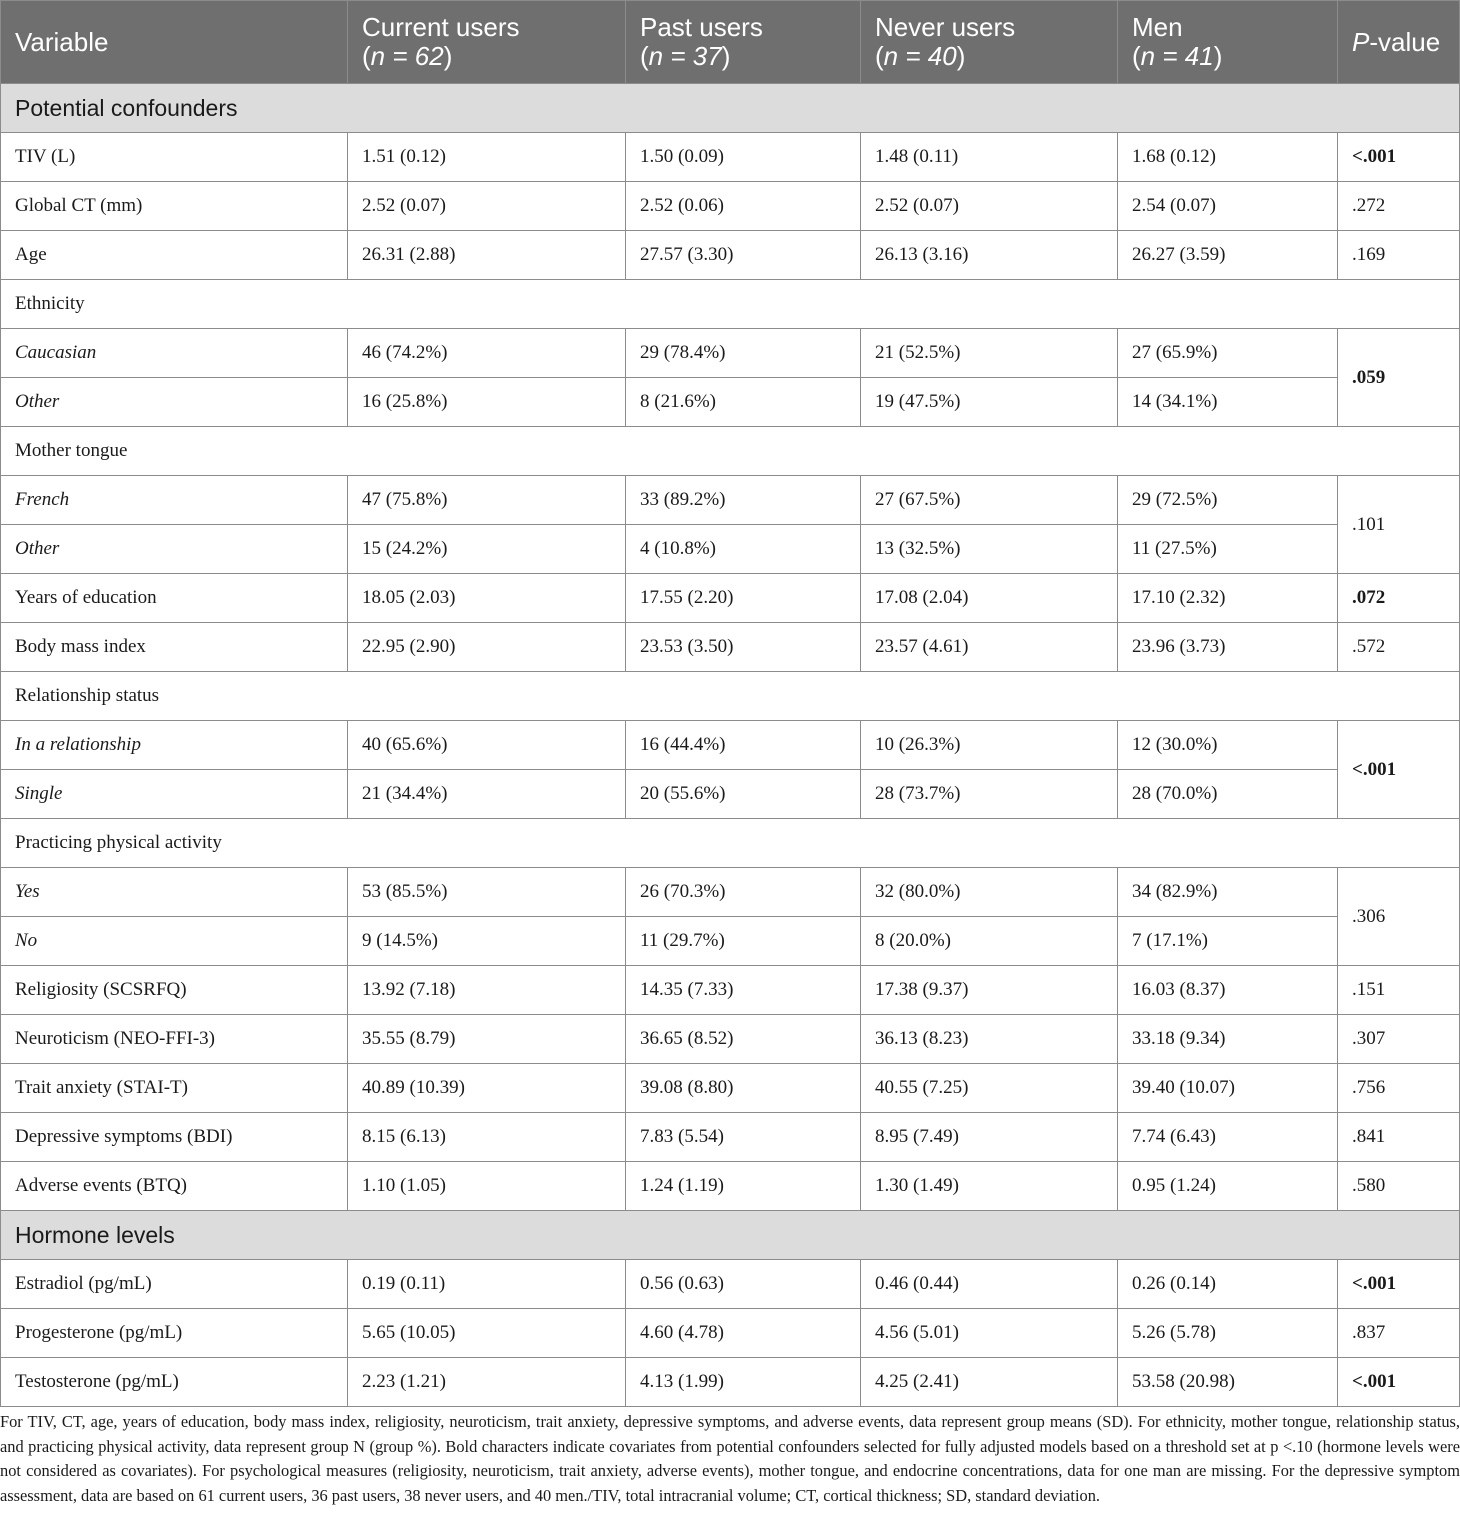 This screenshot has width=1460, height=1531. I want to click on cell-past: 1.50 (0.09), so click(743, 157).